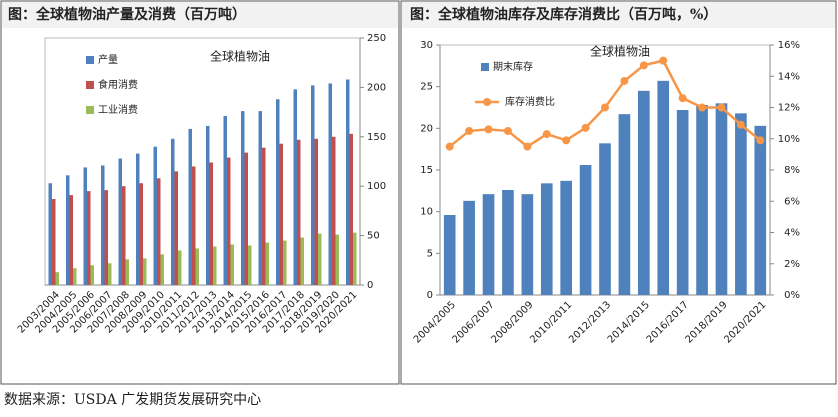 The width and height of the screenshot is (838, 417). What do you see at coordinates (792, 264) in the screenshot?
I see `y2-tick-label: 2%` at bounding box center [792, 264].